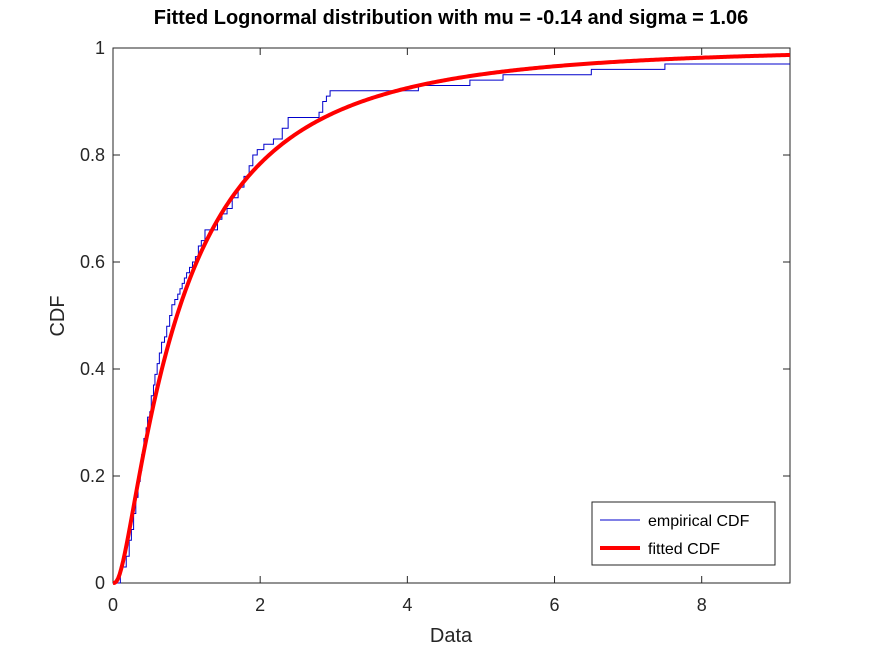  I want to click on y-tick-label: 0.6, so click(92, 262).